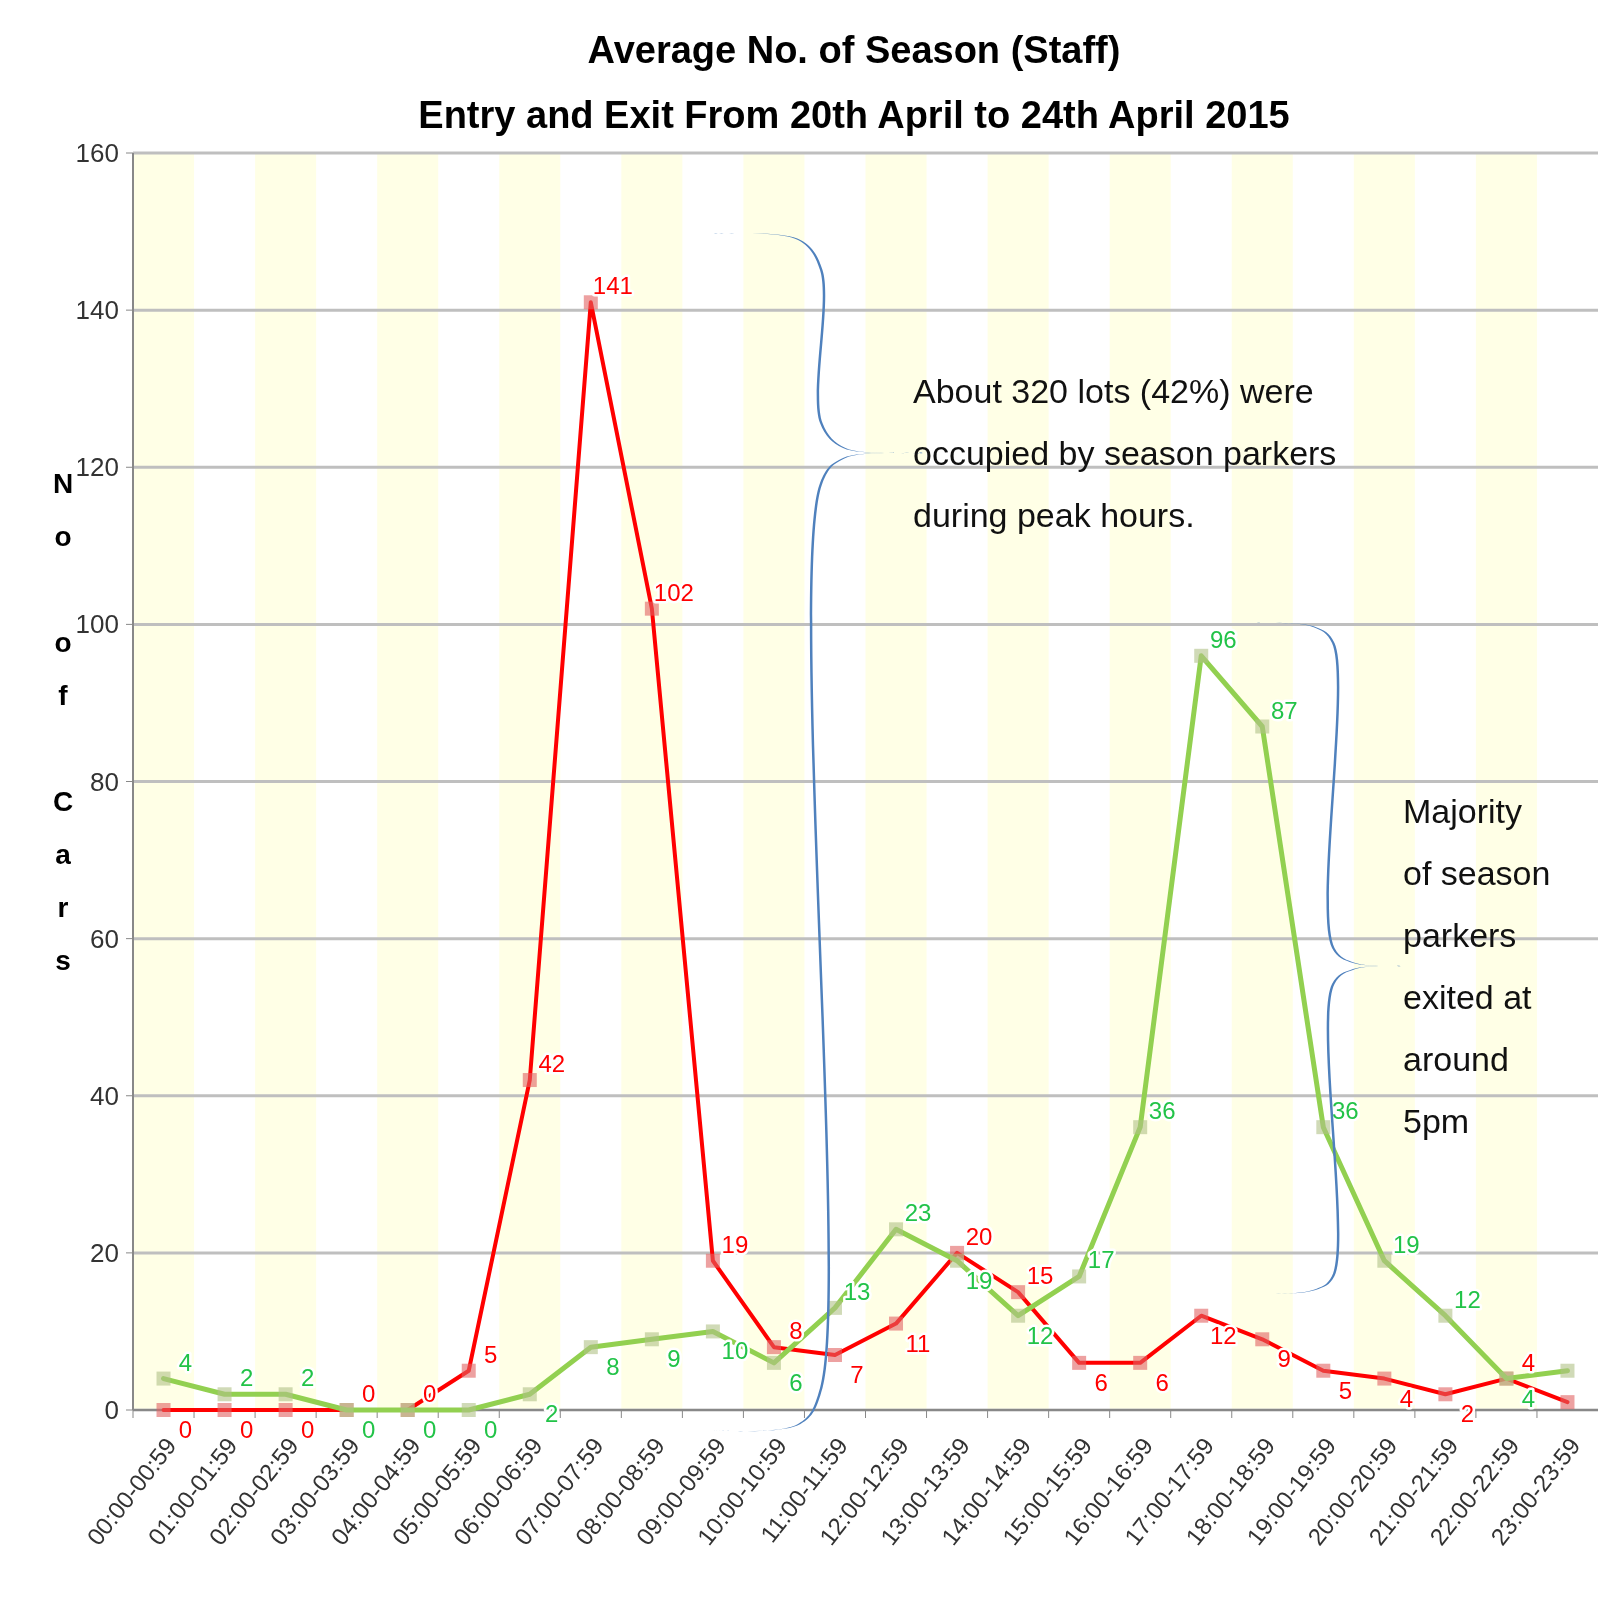 The image size is (1608, 1611). What do you see at coordinates (104, 781) in the screenshot?
I see `y-tick-label: 80` at bounding box center [104, 781].